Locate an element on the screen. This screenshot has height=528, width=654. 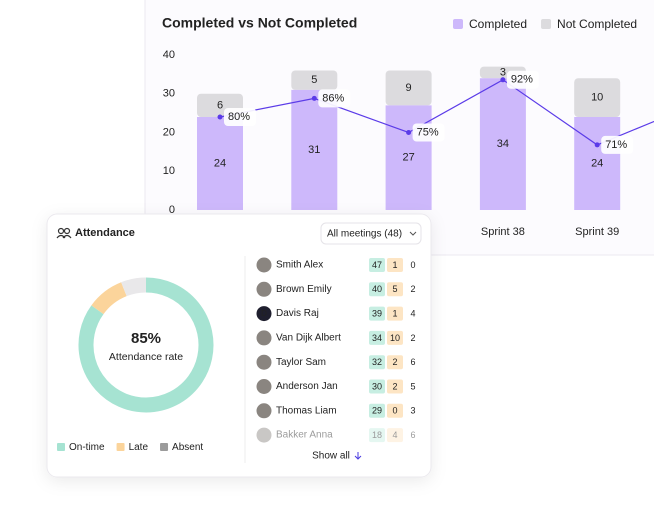
bar-value-label: 31 is located at coordinates (314, 150).